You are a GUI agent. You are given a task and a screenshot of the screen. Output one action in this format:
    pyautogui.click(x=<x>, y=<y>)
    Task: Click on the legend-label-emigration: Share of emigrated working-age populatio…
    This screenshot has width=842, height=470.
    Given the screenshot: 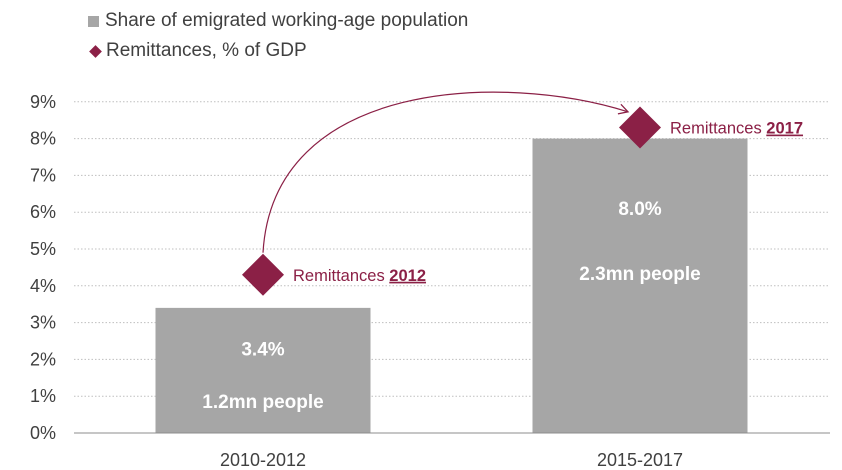 What is the action you would take?
    pyautogui.click(x=287, y=20)
    